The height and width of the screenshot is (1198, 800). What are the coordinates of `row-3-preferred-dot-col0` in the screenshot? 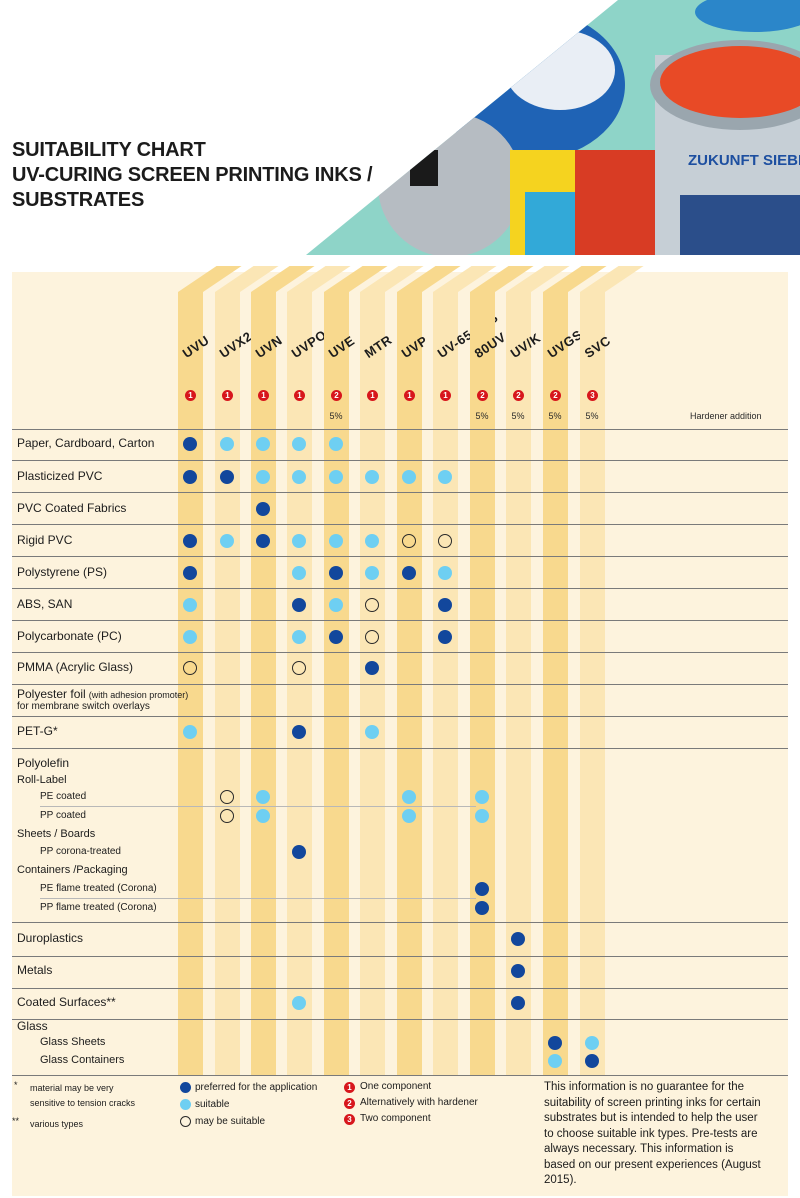 It's located at (190, 541).